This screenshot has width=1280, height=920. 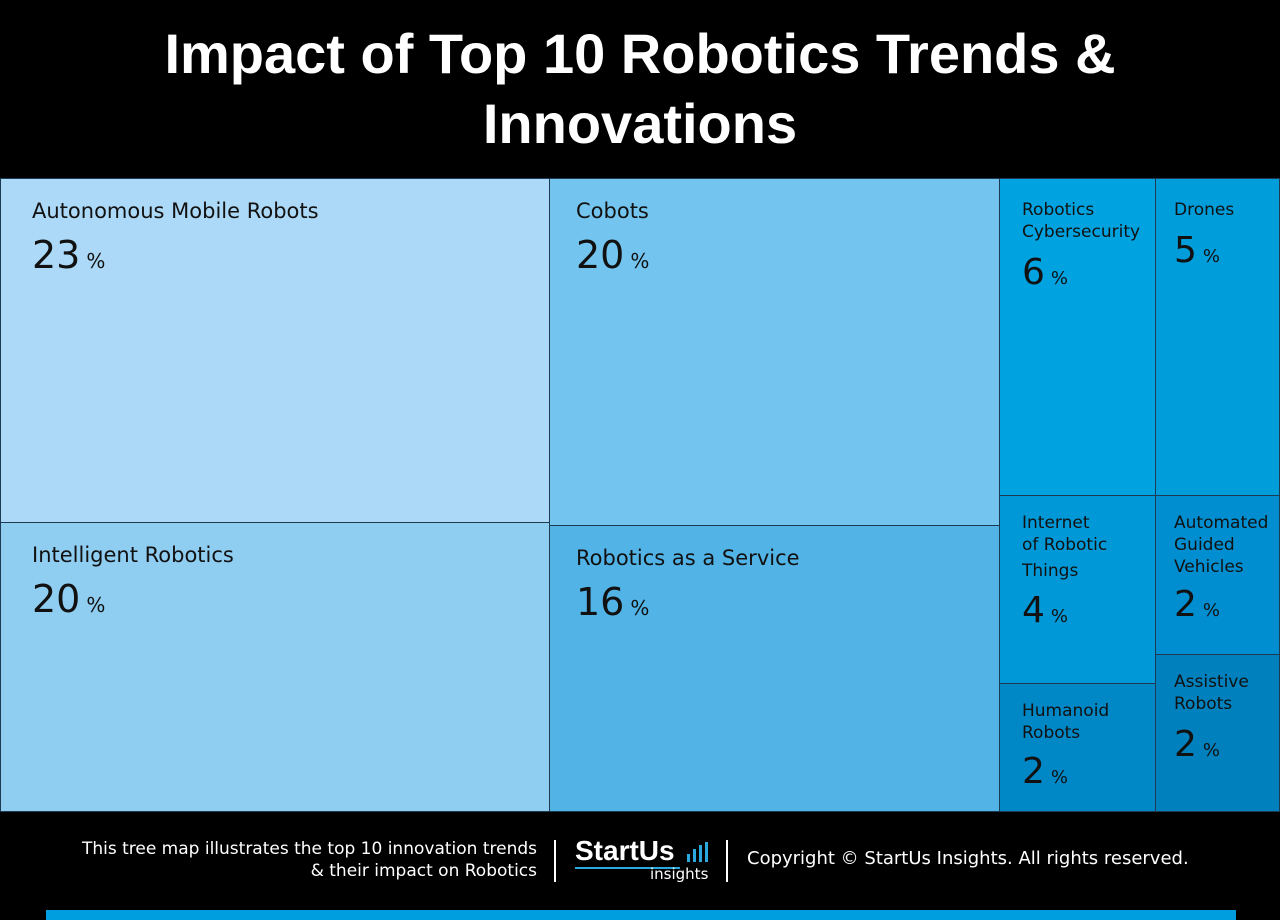 I want to click on tile-label: Autonomous Mobile Robots, so click(x=175, y=211).